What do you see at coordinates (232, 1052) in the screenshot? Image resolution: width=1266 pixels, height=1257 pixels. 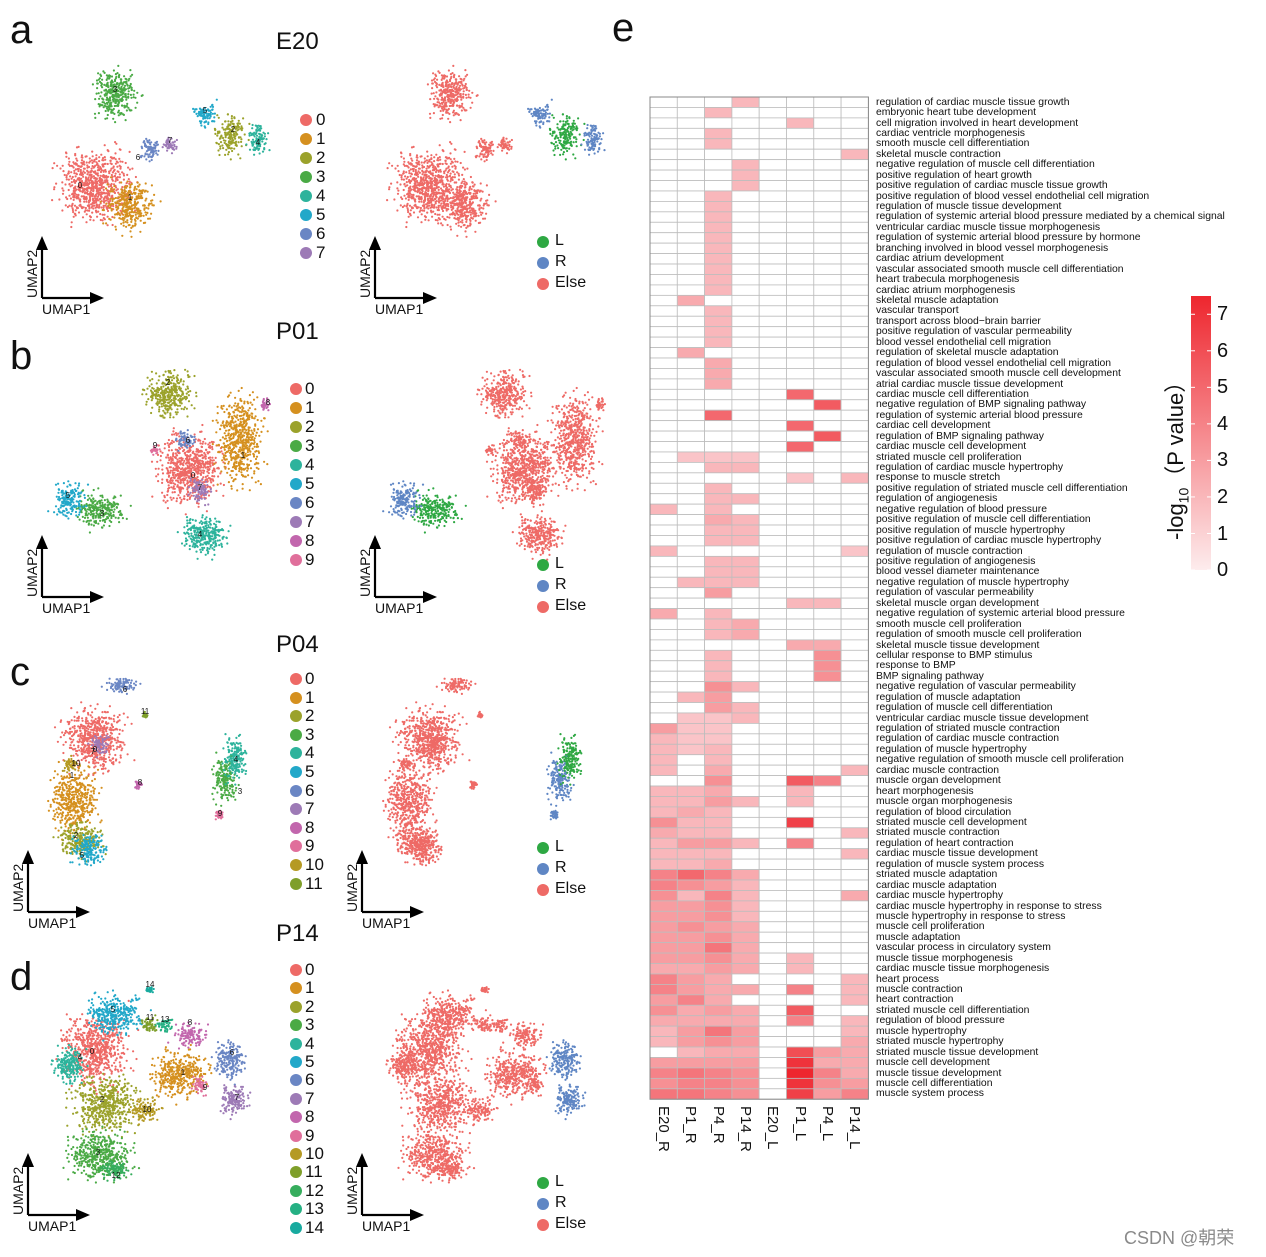 I see `cluster-label-6: 6` at bounding box center [232, 1052].